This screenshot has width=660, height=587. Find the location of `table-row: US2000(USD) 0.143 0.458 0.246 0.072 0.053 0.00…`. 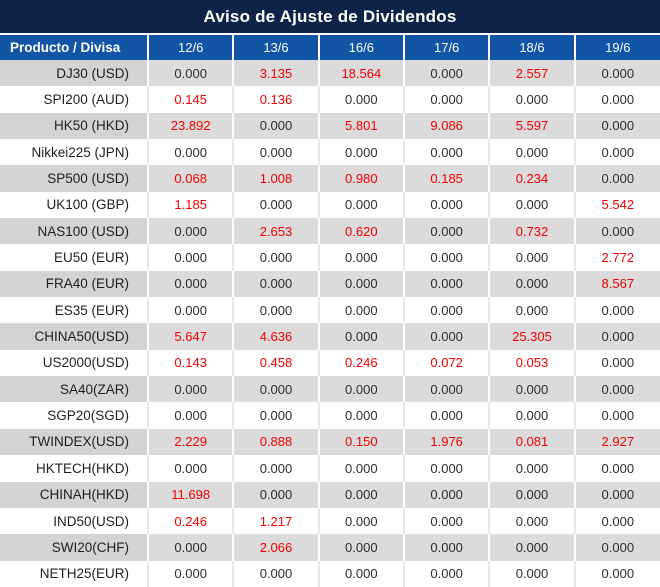

table-row: US2000(USD) 0.143 0.458 0.246 0.072 0.053 0.00… is located at coordinates (330, 363).